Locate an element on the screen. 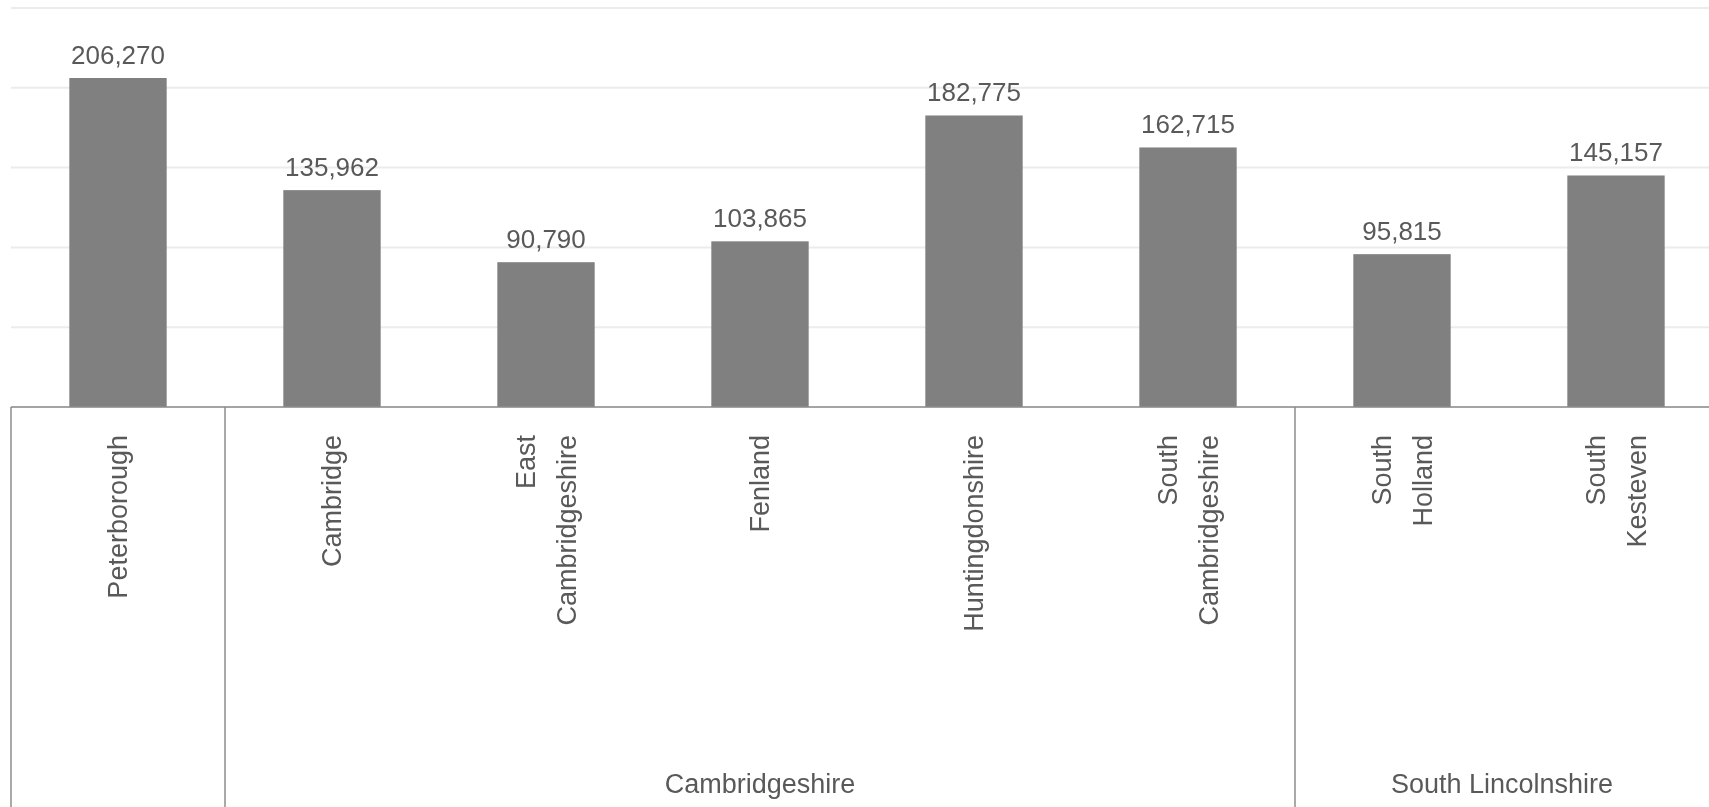  data-label: 135,962 is located at coordinates (332, 167).